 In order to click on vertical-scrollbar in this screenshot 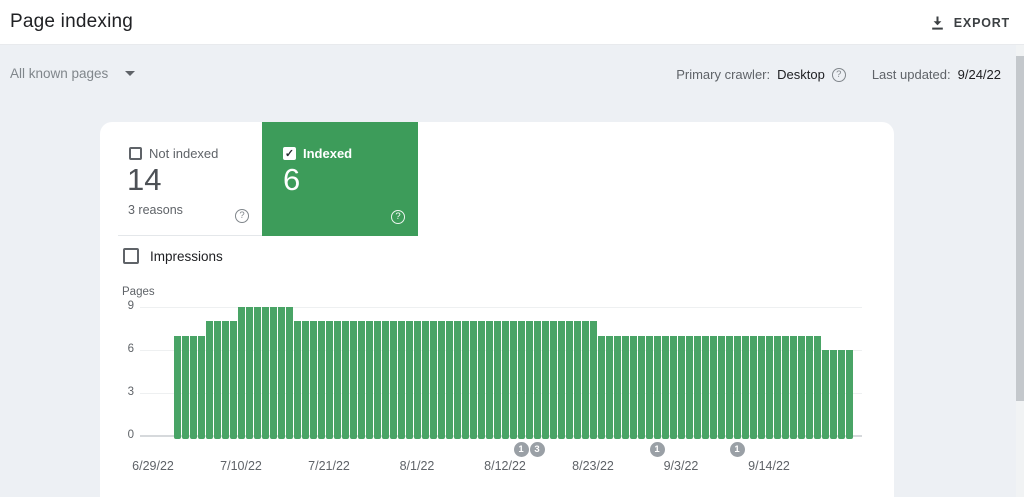, I will do `click(1020, 271)`.